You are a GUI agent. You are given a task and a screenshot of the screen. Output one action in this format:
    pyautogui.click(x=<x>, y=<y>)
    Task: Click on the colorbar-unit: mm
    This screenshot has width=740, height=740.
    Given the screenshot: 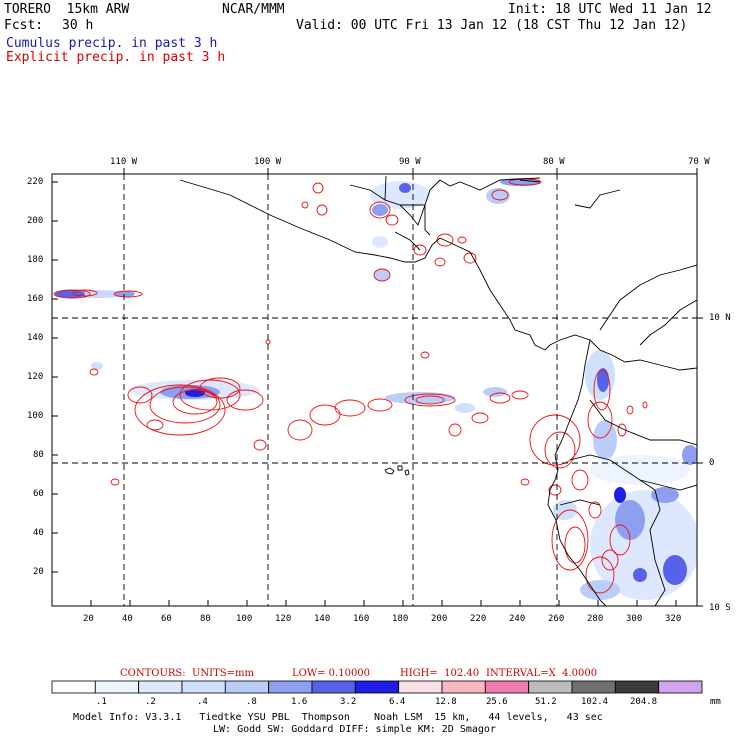 What is the action you would take?
    pyautogui.click(x=715, y=702)
    